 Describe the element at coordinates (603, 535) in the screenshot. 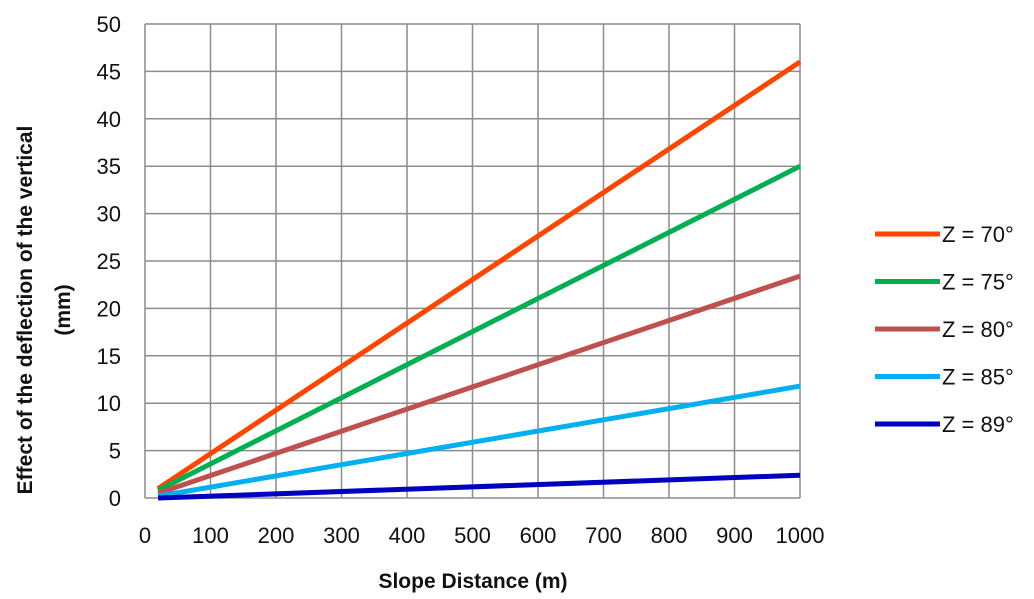

I see `x-tick-label: 700` at that location.